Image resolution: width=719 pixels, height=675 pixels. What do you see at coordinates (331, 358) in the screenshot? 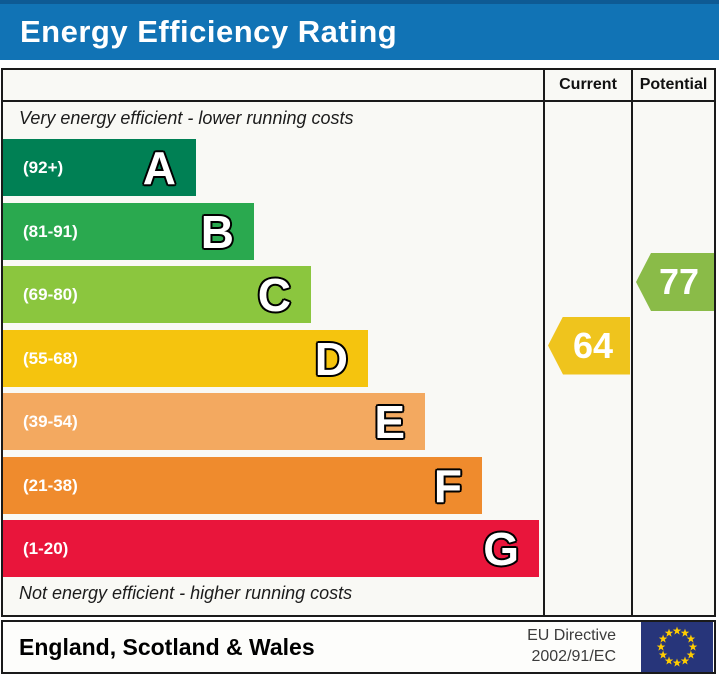
I see `band-letter: D` at bounding box center [331, 358].